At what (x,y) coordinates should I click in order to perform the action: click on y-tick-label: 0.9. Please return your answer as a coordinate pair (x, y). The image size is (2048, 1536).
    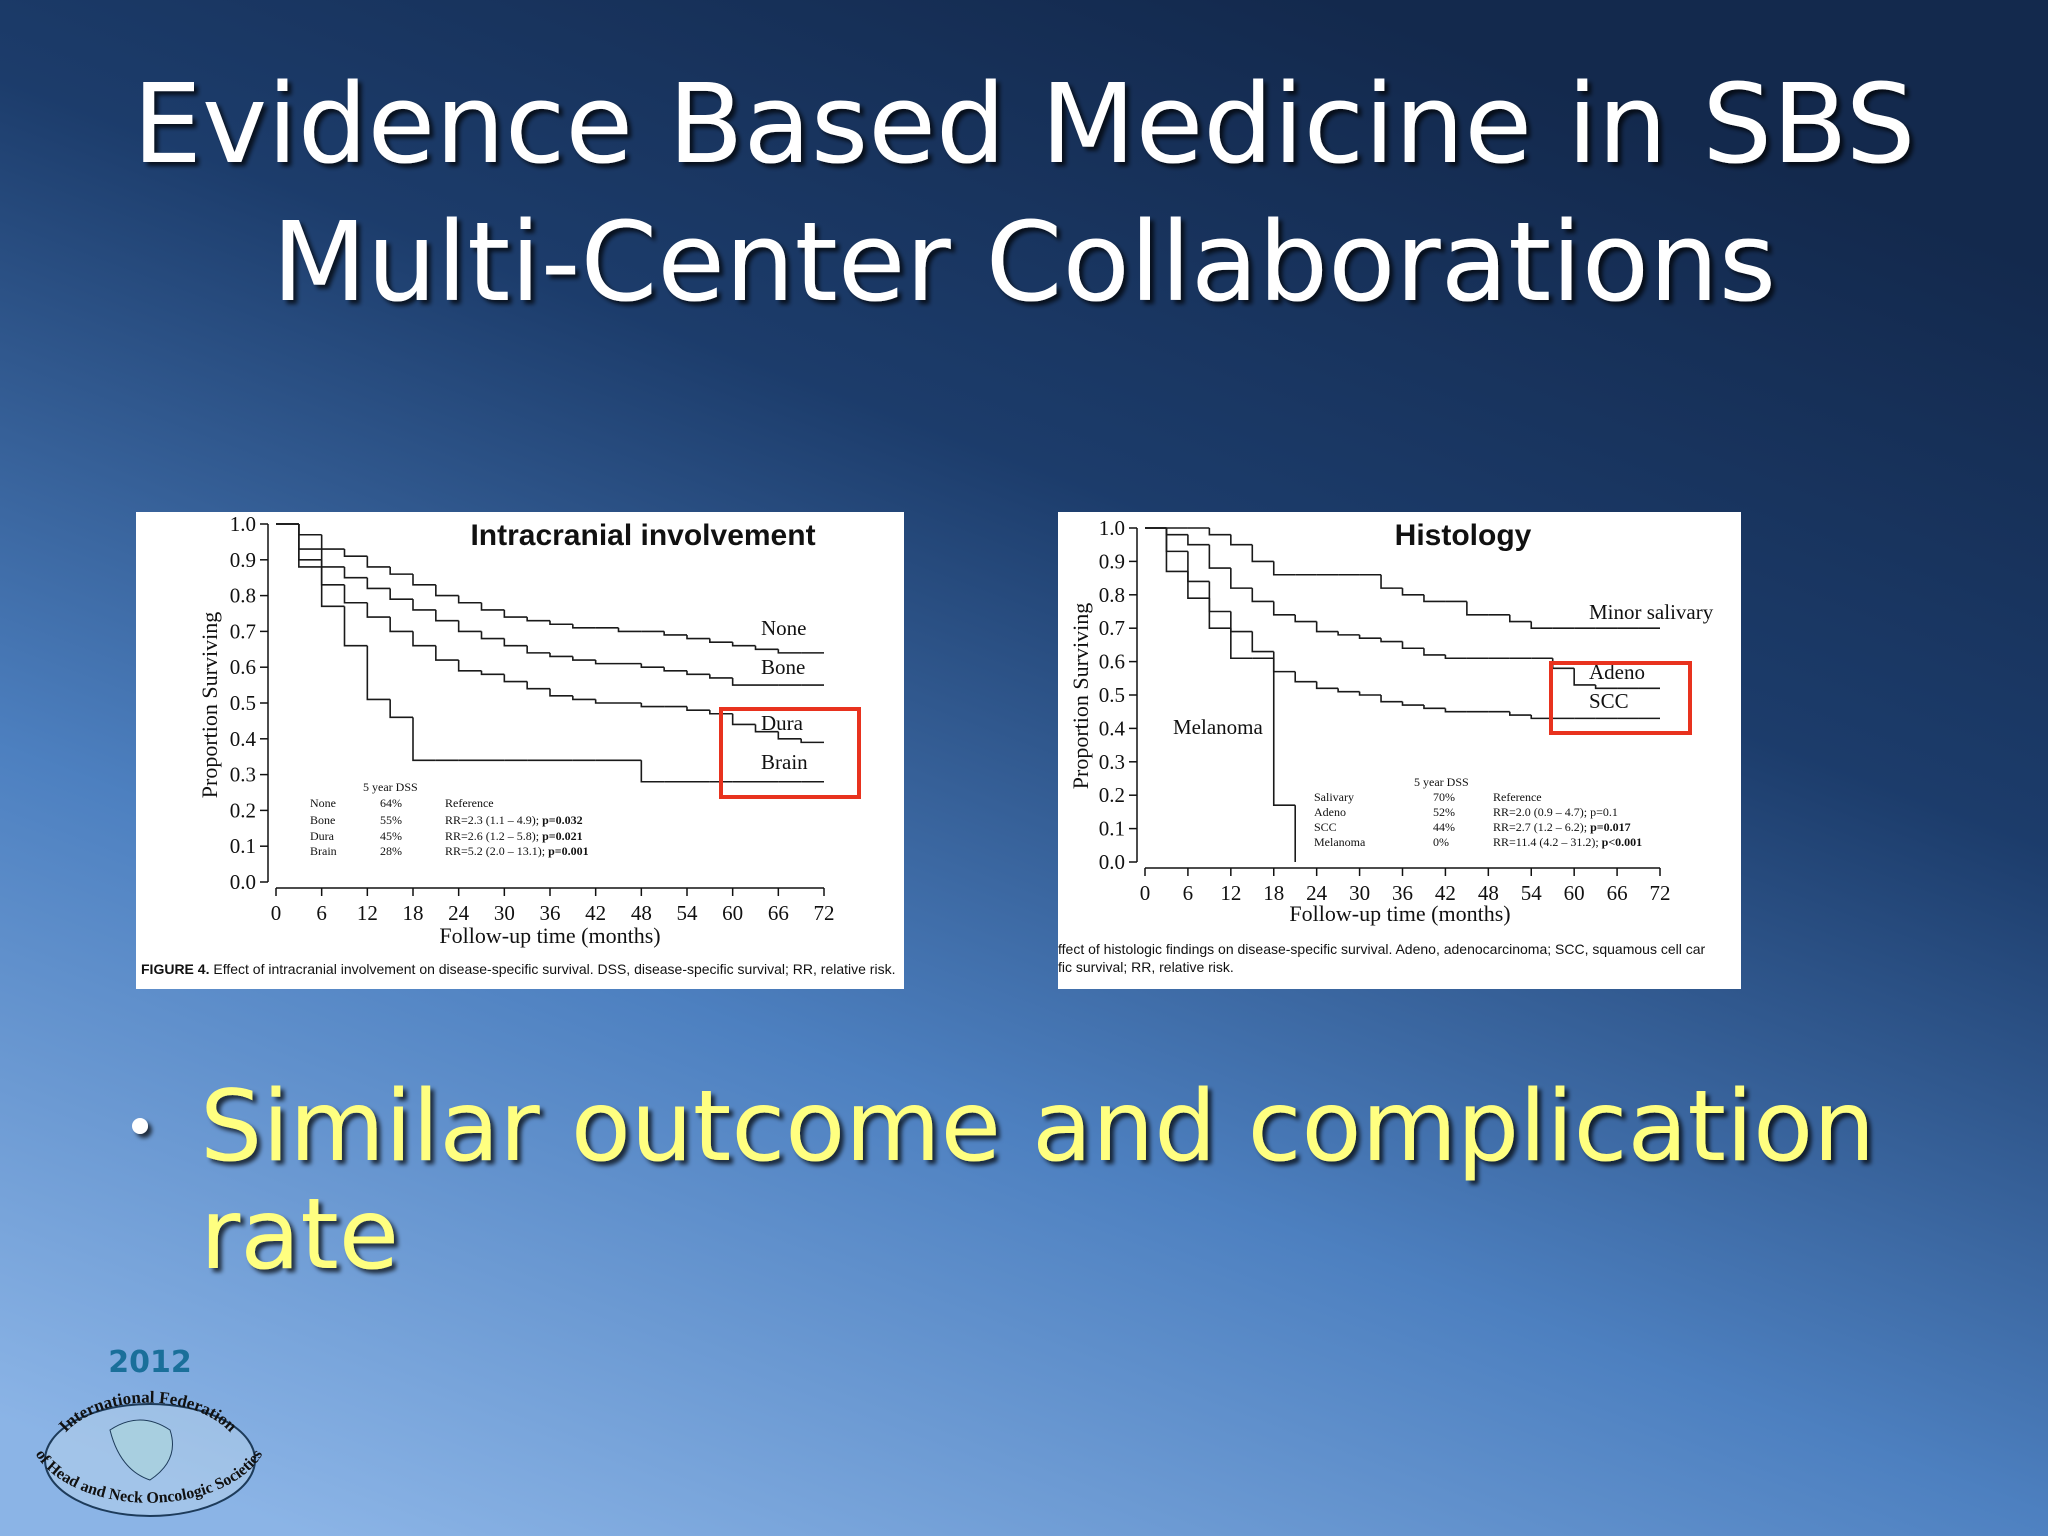
    Looking at the image, I should click on (1112, 561).